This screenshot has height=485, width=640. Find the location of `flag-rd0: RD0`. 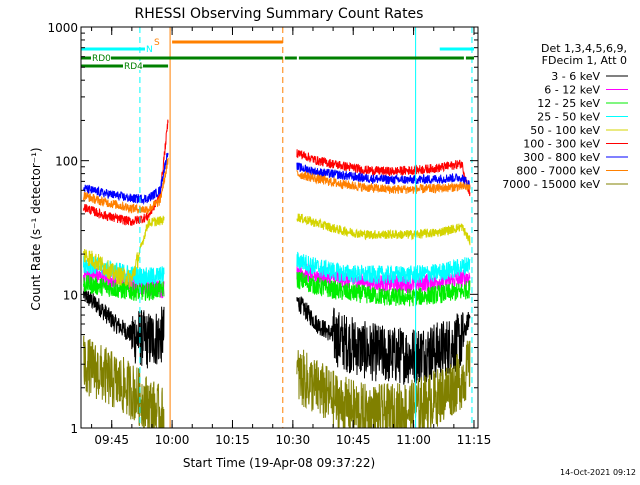

flag-rd0: RD0 is located at coordinates (277, 58).